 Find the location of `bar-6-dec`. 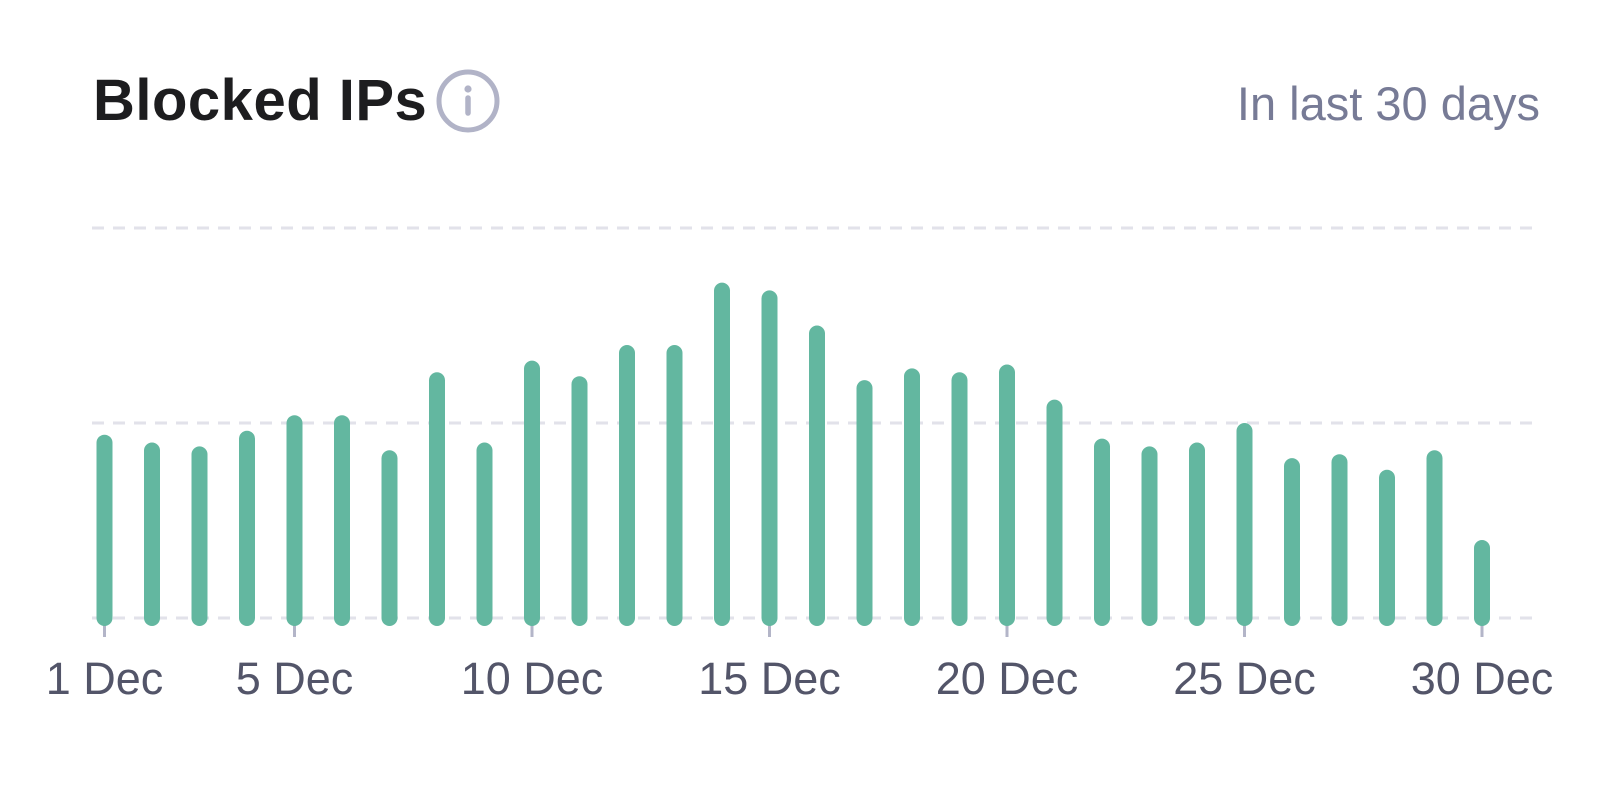

bar-6-dec is located at coordinates (342, 520).